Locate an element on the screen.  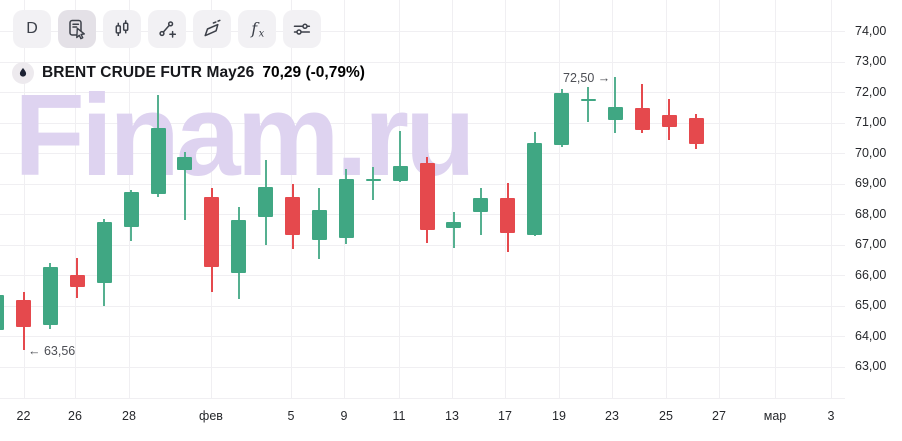
date-tick-label: 27 is located at coordinates (719, 416).